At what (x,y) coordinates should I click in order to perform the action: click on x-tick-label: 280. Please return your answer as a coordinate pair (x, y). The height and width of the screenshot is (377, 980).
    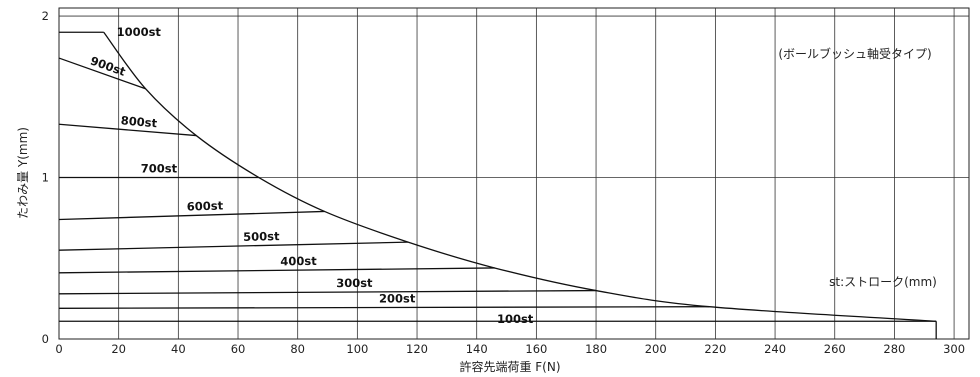
    Looking at the image, I should click on (894, 349).